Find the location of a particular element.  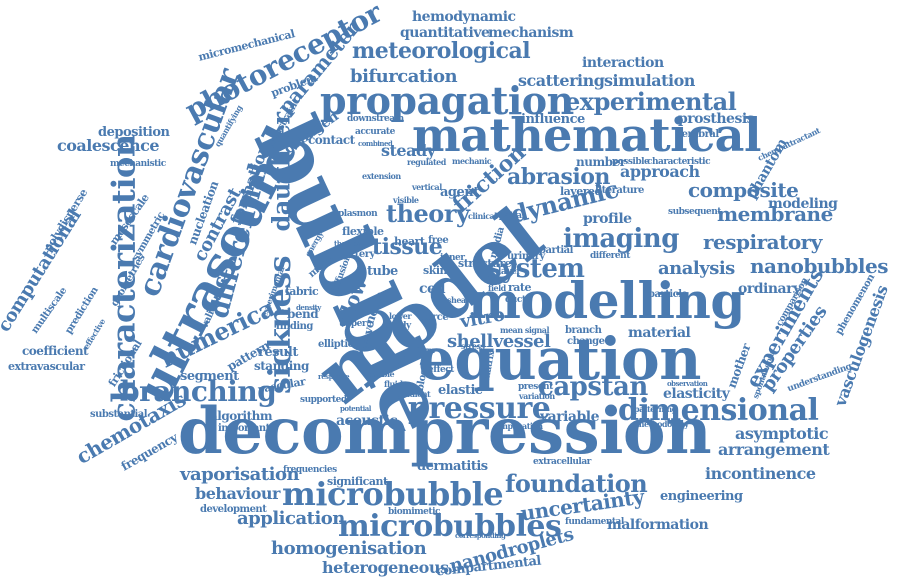

word-shear: shear is located at coordinates (458, 300).